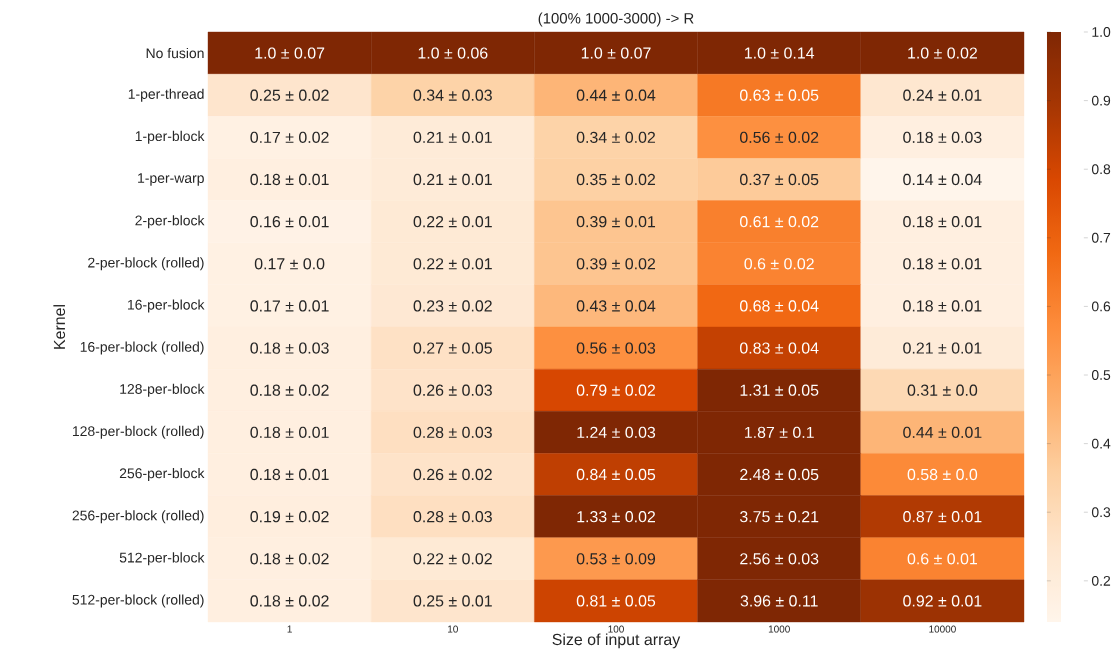  I want to click on y-tick-label: No fusion, so click(175, 53).